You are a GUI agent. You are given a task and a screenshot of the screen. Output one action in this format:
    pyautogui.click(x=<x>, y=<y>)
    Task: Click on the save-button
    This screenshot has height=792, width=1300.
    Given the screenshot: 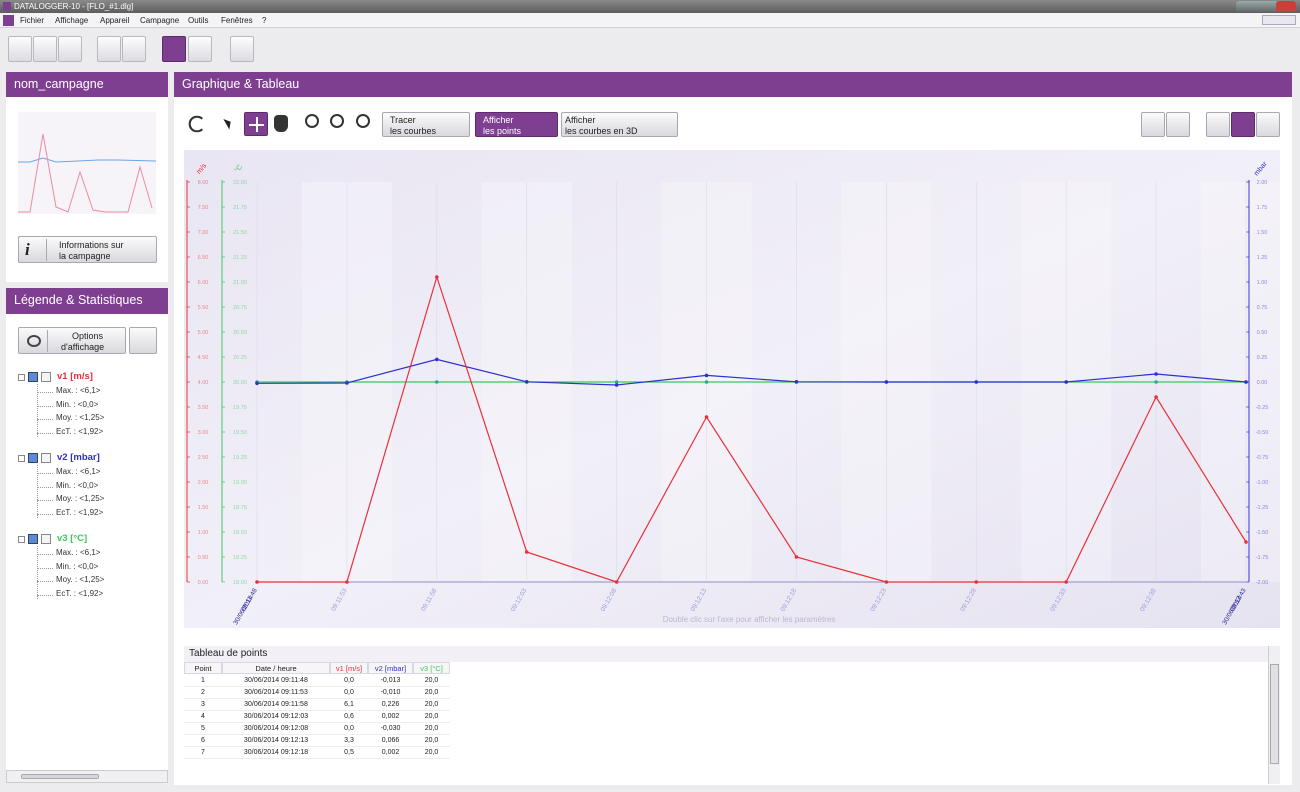 What is the action you would take?
    pyautogui.click(x=45, y=49)
    